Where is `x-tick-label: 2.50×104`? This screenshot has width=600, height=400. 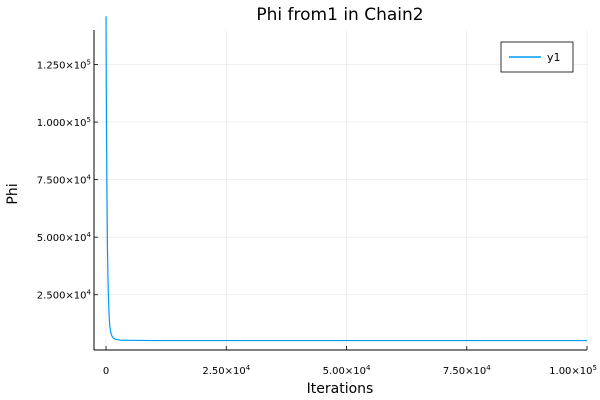 x-tick-label: 2.50×104 is located at coordinates (226, 370).